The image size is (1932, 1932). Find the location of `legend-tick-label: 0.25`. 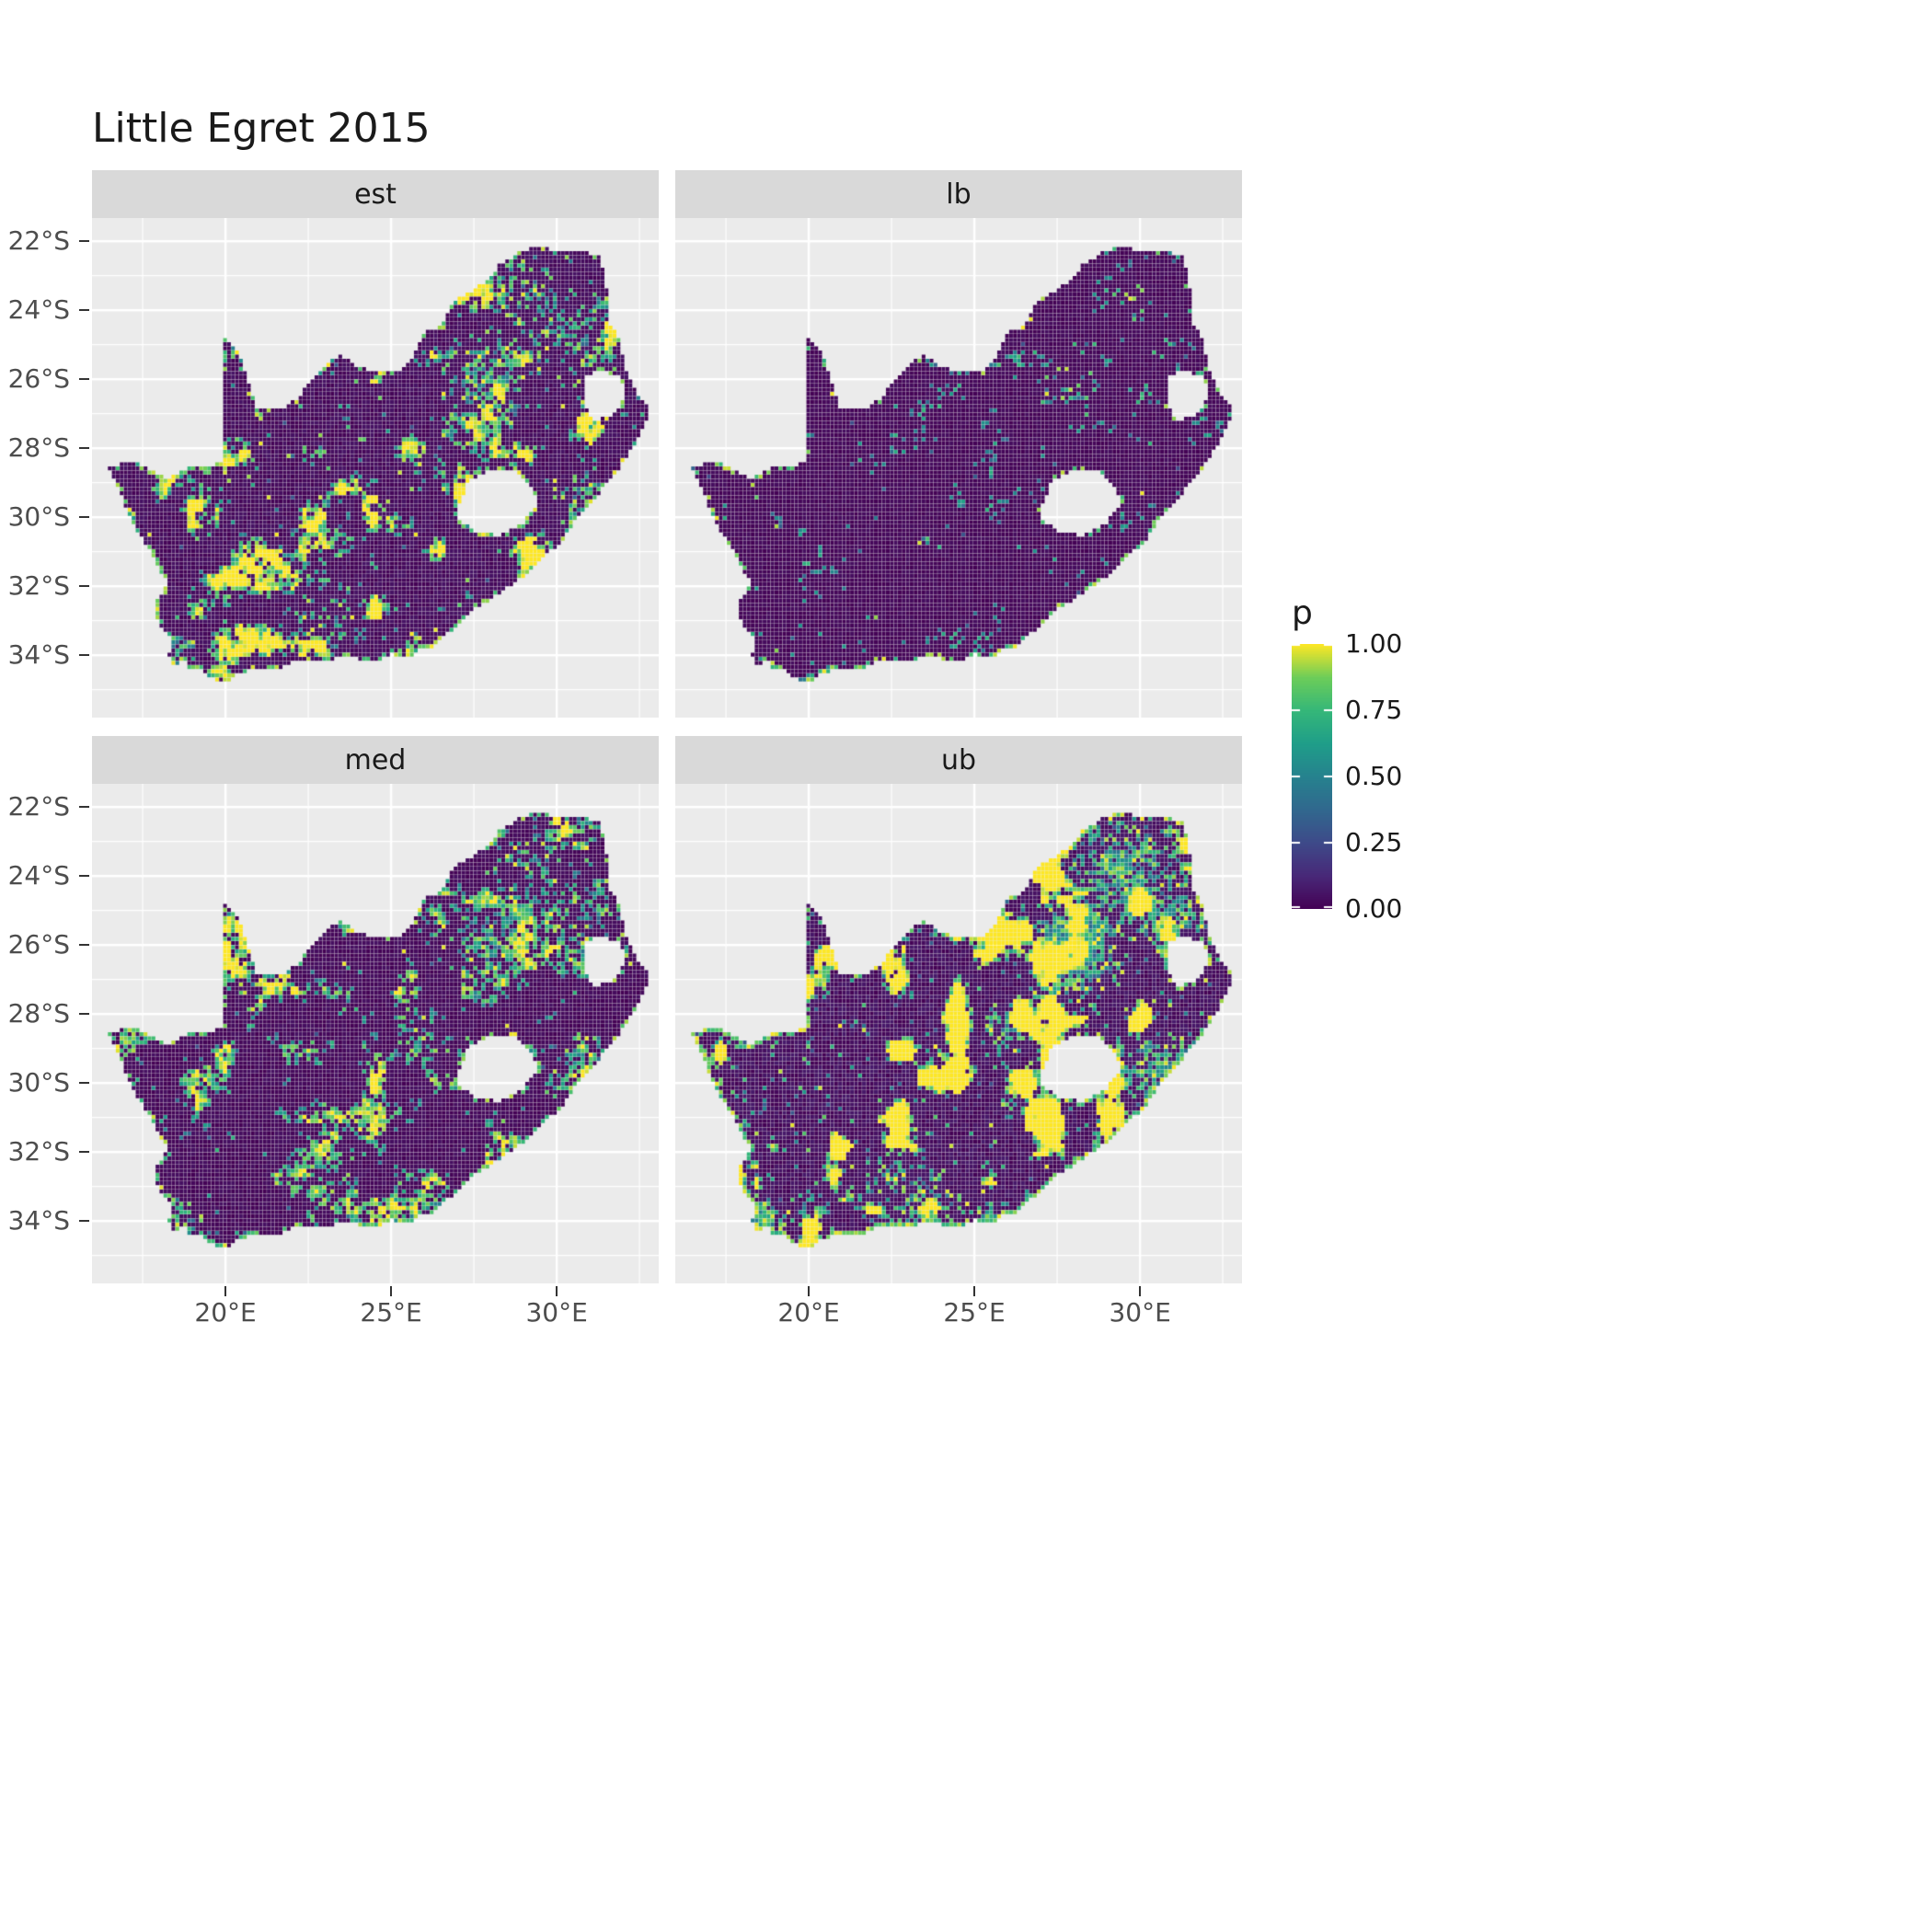

legend-tick-label: 0.25 is located at coordinates (1374, 842).